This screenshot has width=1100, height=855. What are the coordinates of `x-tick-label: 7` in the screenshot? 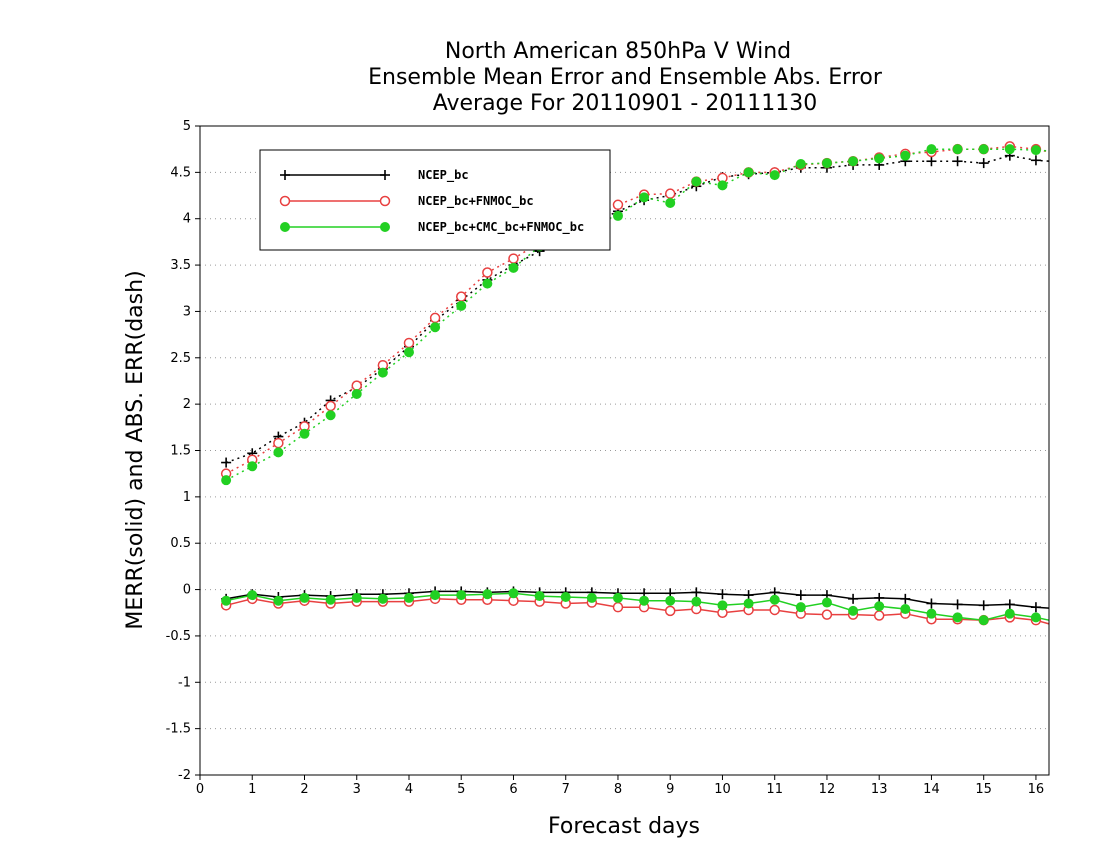 It's located at (566, 789).